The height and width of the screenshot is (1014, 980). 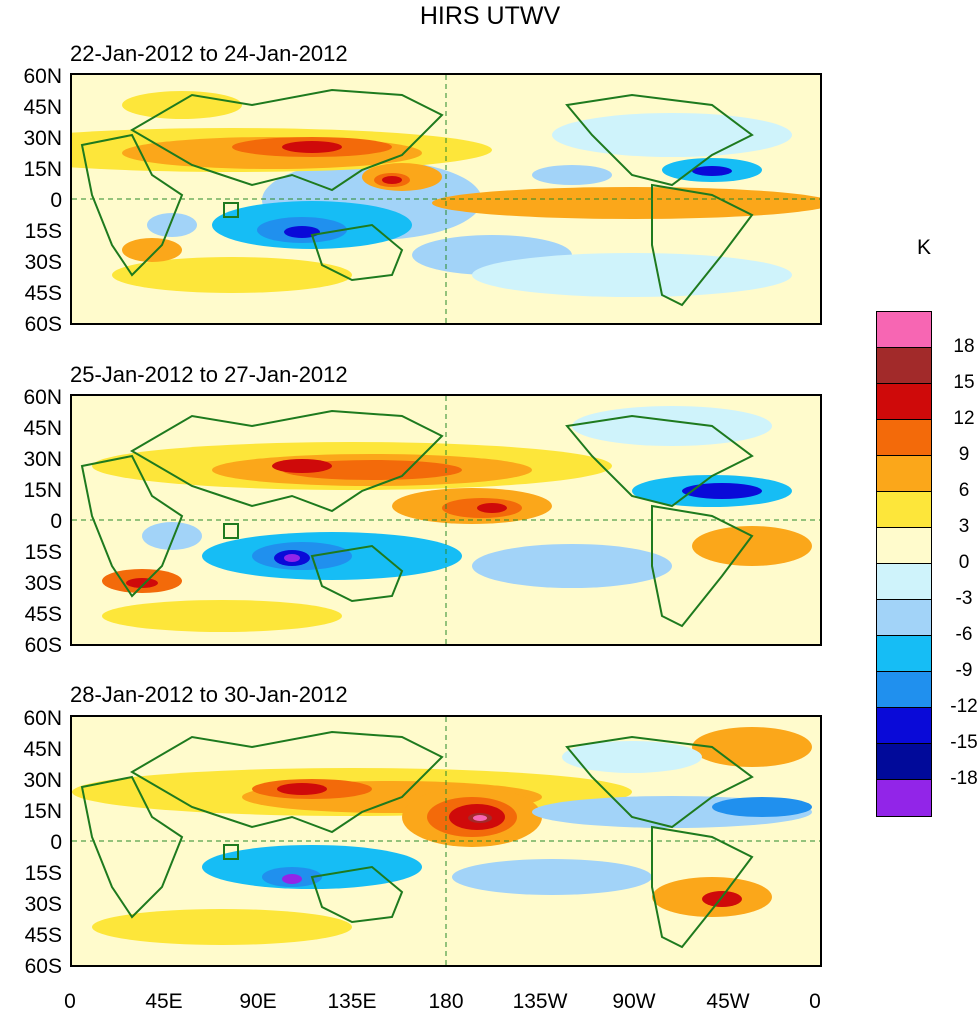 What do you see at coordinates (446, 1001) in the screenshot?
I see `lon-label: 180` at bounding box center [446, 1001].